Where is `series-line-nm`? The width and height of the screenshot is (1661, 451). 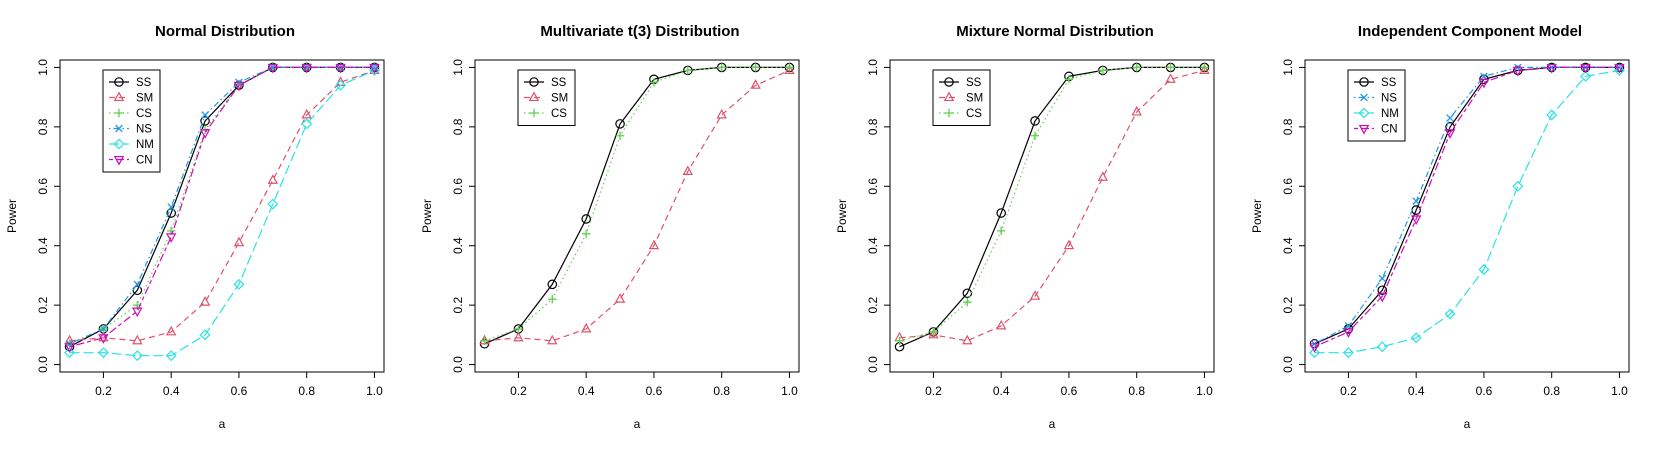 series-line-nm is located at coordinates (1467, 211).